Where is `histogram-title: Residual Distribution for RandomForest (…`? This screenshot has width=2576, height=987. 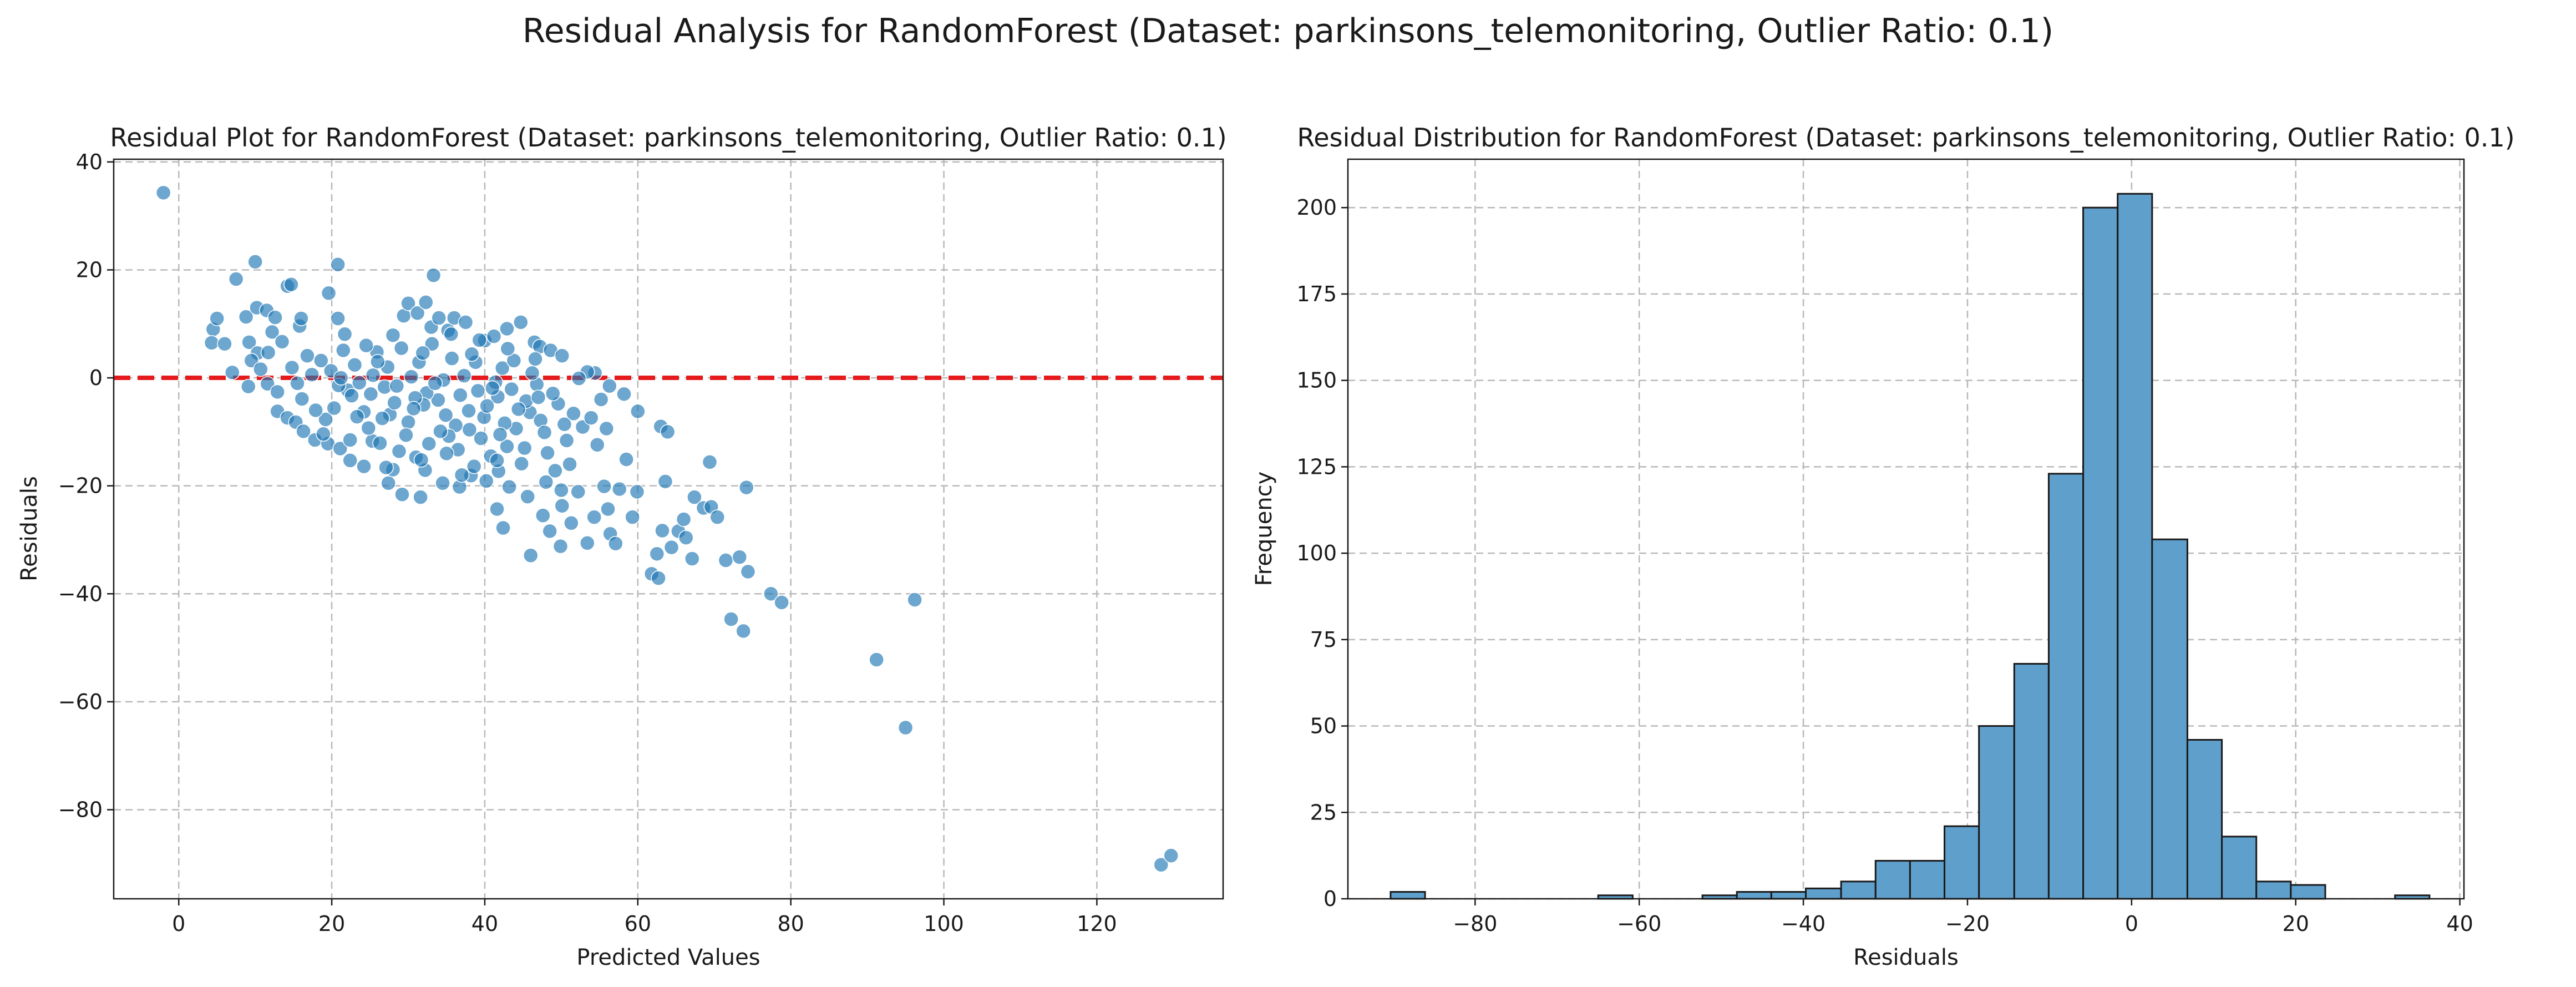 histogram-title: Residual Distribution for RandomForest (… is located at coordinates (1905, 138).